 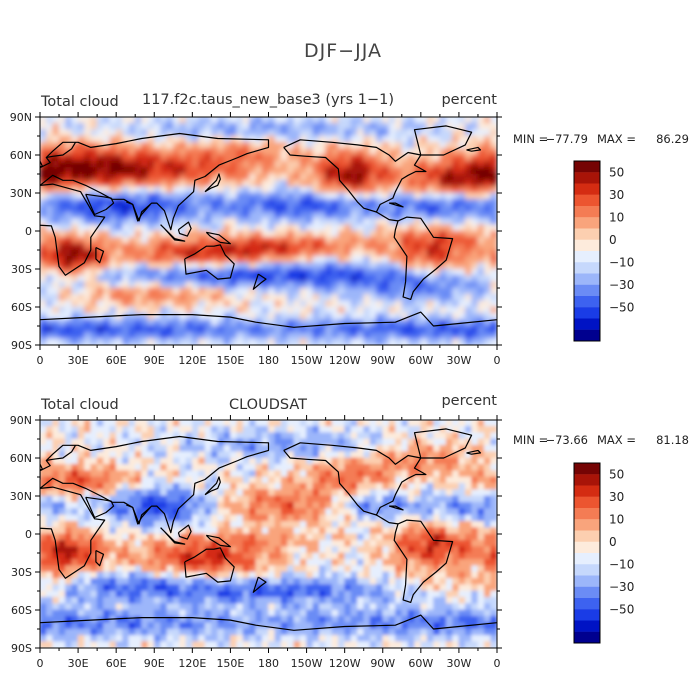 I want to click on colorbar-label: −10, so click(x=621, y=262).